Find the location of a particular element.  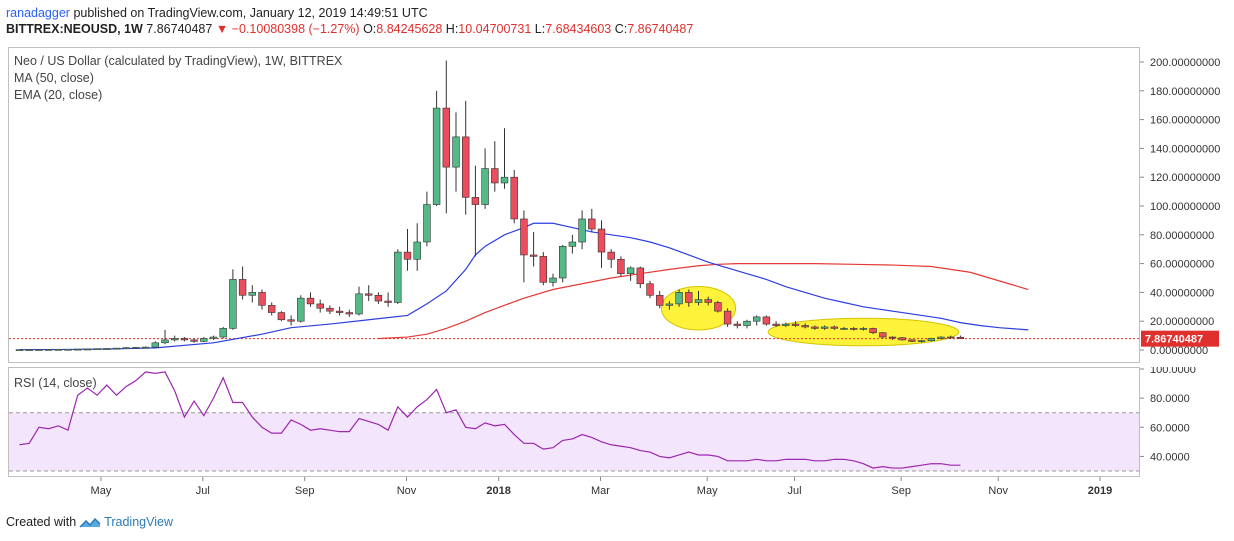

footer: Created with TradingView is located at coordinates (89, 522).